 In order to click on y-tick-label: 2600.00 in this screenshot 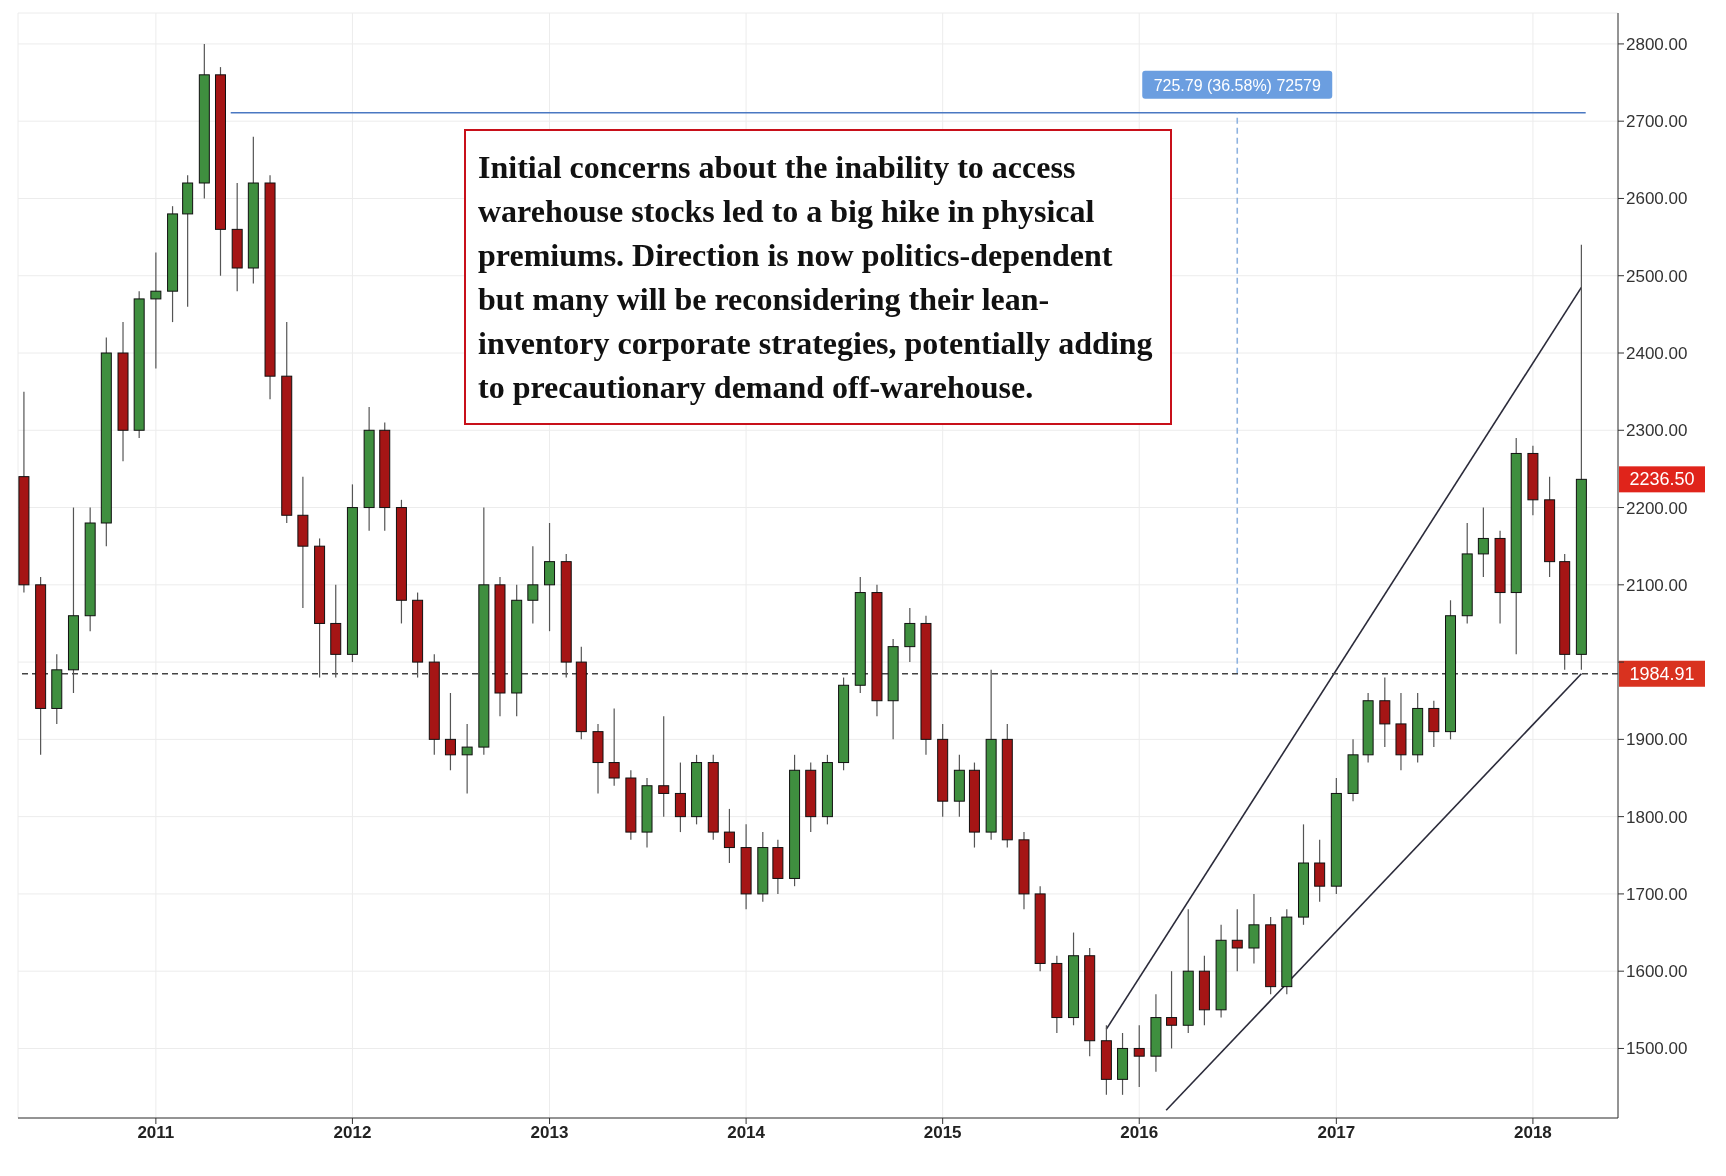, I will do `click(1657, 199)`.